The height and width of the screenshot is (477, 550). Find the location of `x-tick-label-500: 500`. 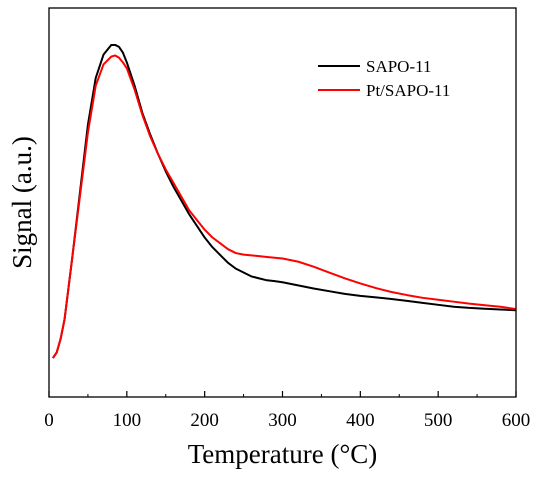

x-tick-label-500: 500 is located at coordinates (438, 420).